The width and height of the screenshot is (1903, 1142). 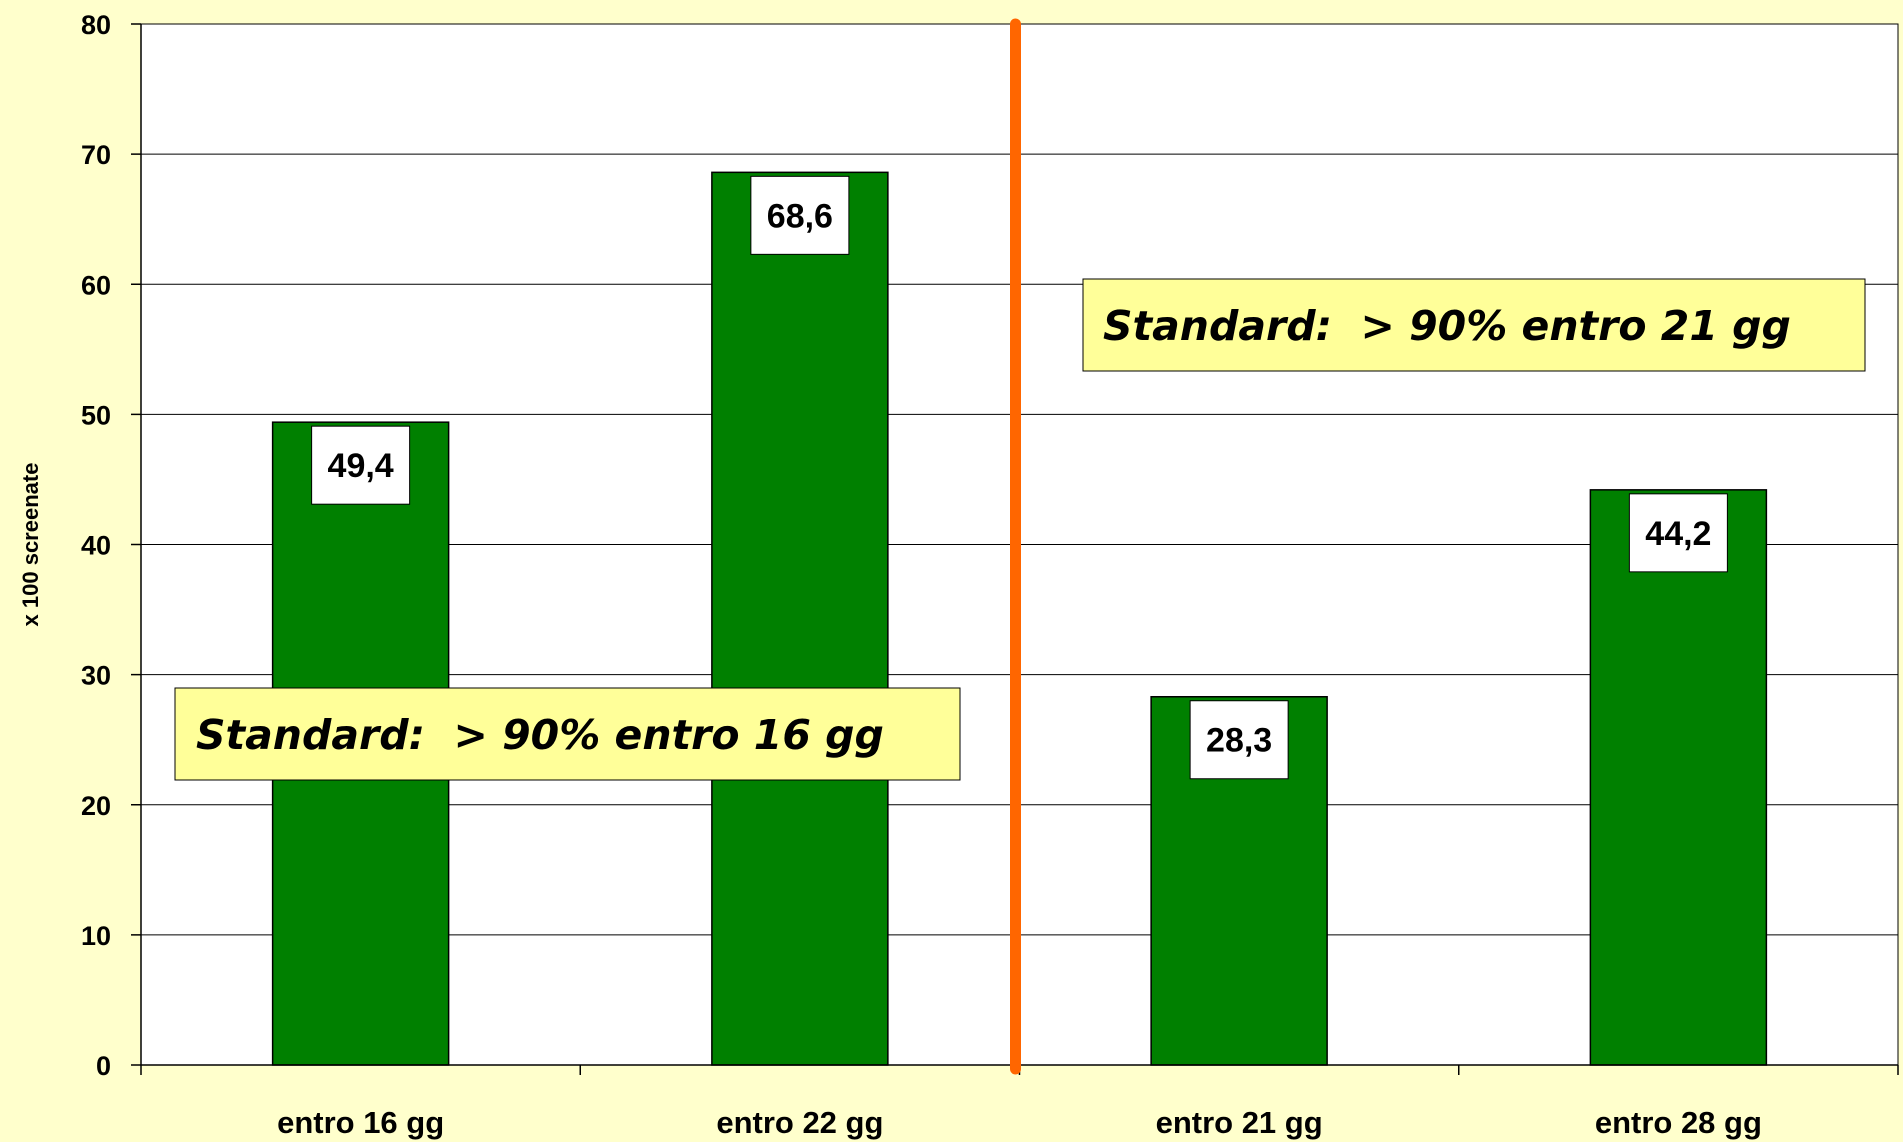 What do you see at coordinates (360, 1122) in the screenshot?
I see `x-tick-label: entro 16 gg` at bounding box center [360, 1122].